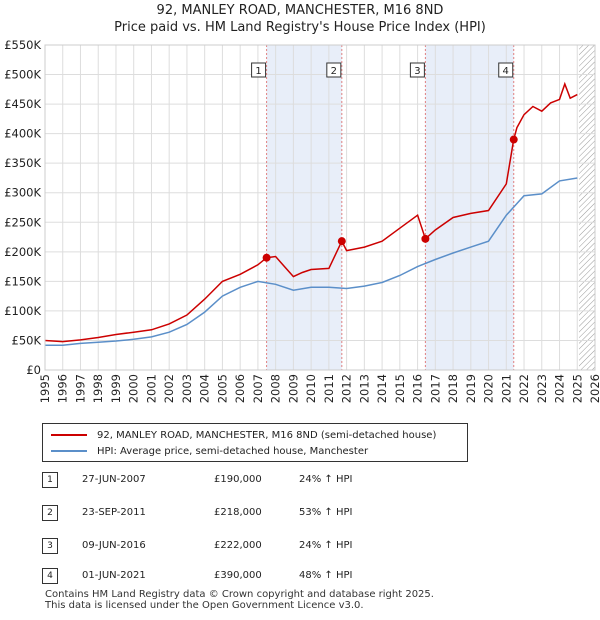  Describe the element at coordinates (22, 311) in the screenshot. I see `y-tick-label: £100K` at that location.